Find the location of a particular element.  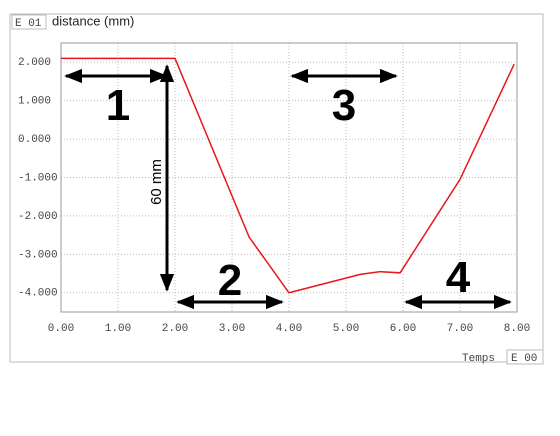

x-tick-label: 1.00 is located at coordinates (118, 329).